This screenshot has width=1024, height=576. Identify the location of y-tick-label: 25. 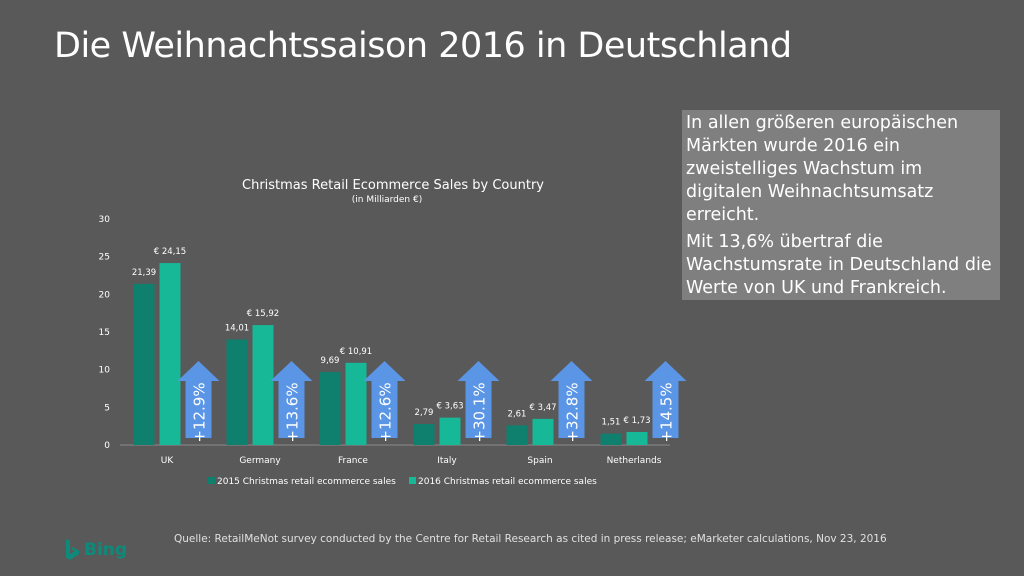
(104, 258).